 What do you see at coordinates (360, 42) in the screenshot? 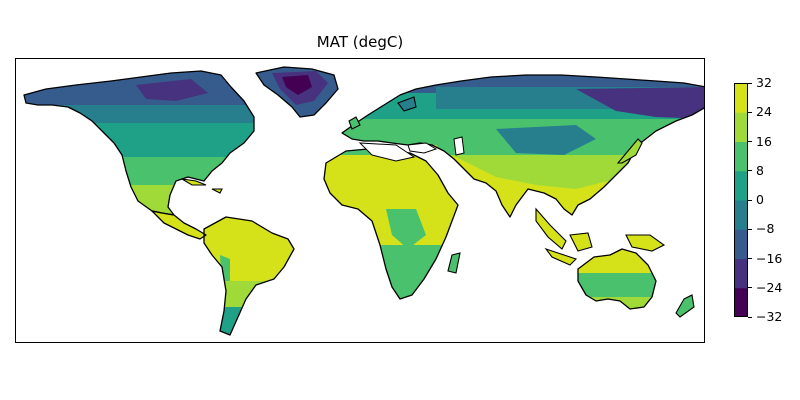
I see `map-title: MAT (degC)` at bounding box center [360, 42].